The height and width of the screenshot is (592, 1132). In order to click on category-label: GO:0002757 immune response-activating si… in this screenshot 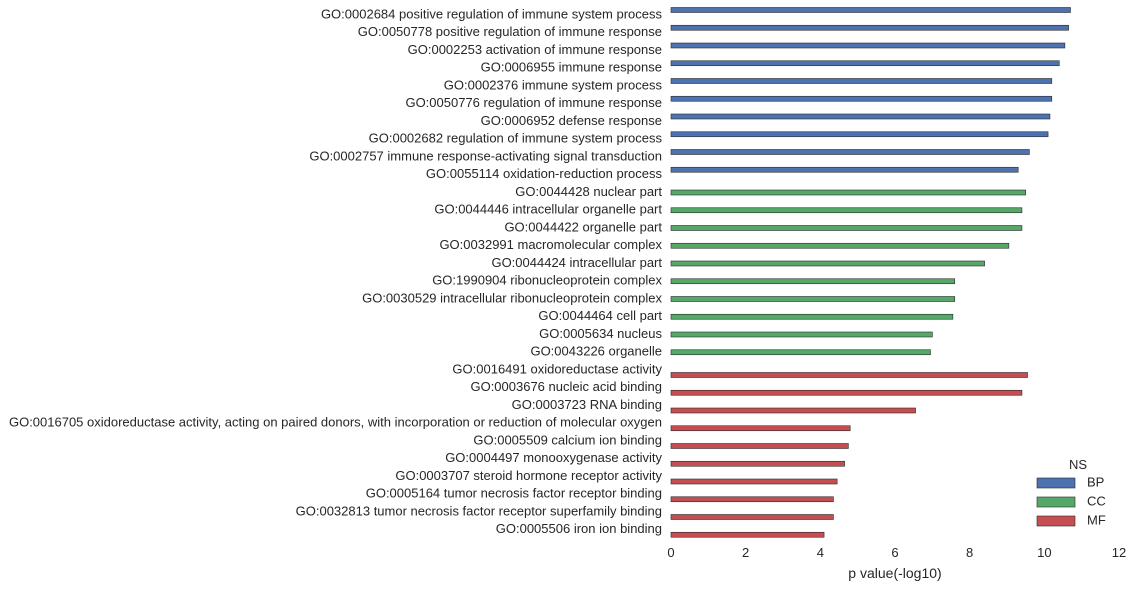, I will do `click(485, 155)`.